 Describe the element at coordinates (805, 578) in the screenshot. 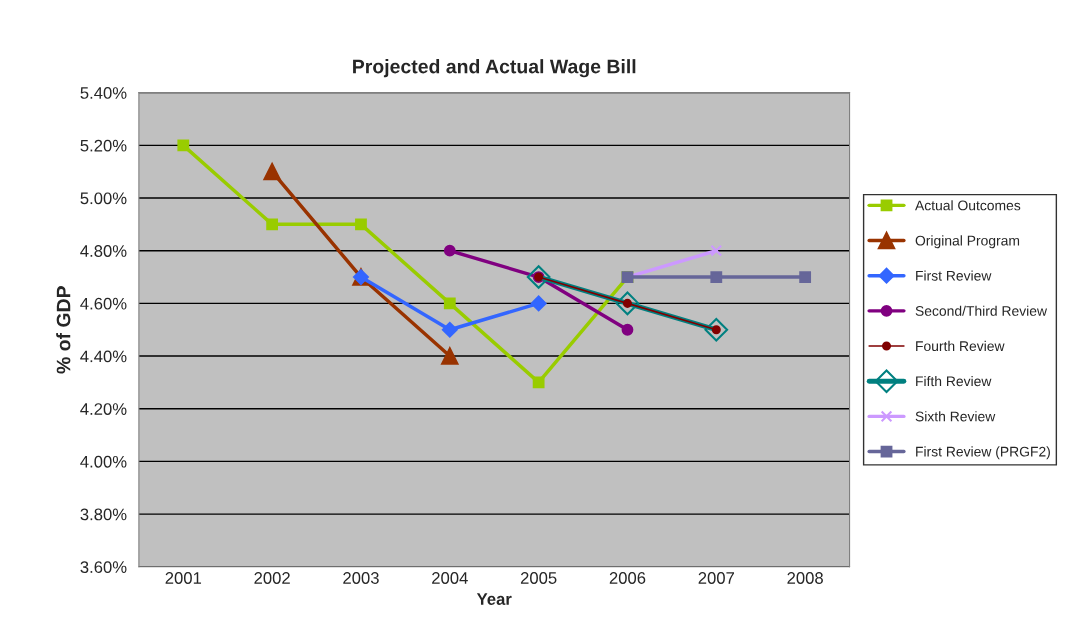

I see `x-tick-label: 2008` at that location.